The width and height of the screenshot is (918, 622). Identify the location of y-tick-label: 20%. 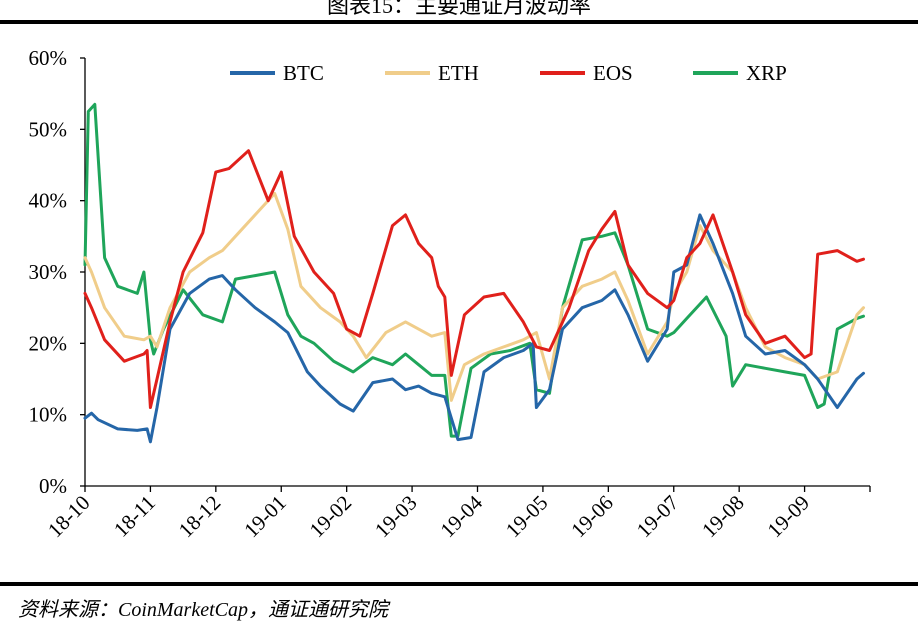
(48, 343).